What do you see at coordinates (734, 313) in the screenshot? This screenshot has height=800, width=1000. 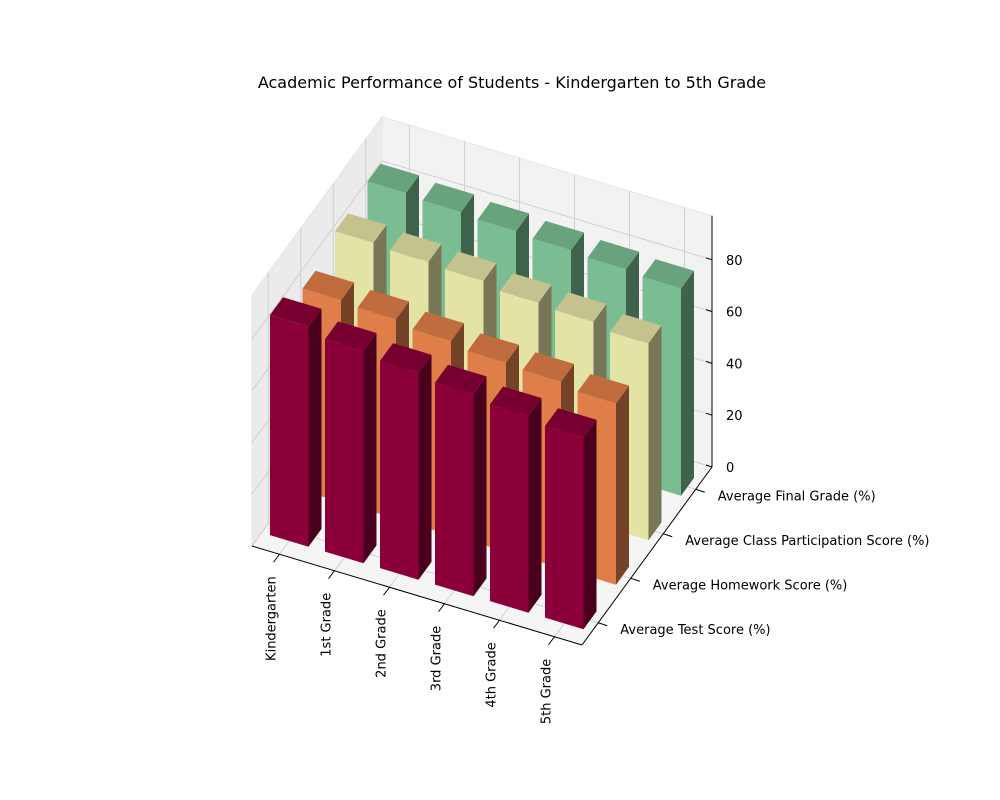 I see `z-tick-label: 60` at bounding box center [734, 313].